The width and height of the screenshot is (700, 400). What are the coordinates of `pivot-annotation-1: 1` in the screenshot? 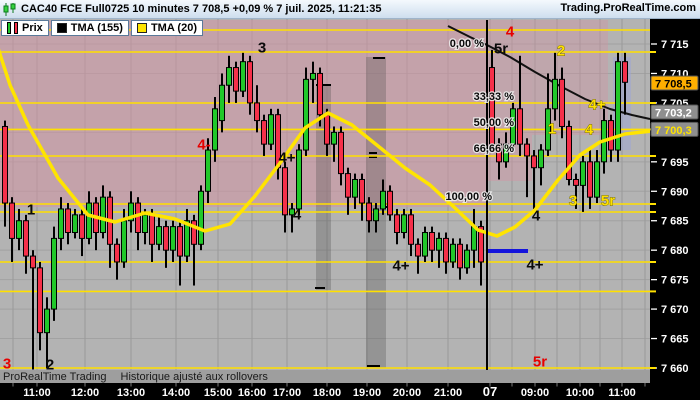 It's located at (31, 210).